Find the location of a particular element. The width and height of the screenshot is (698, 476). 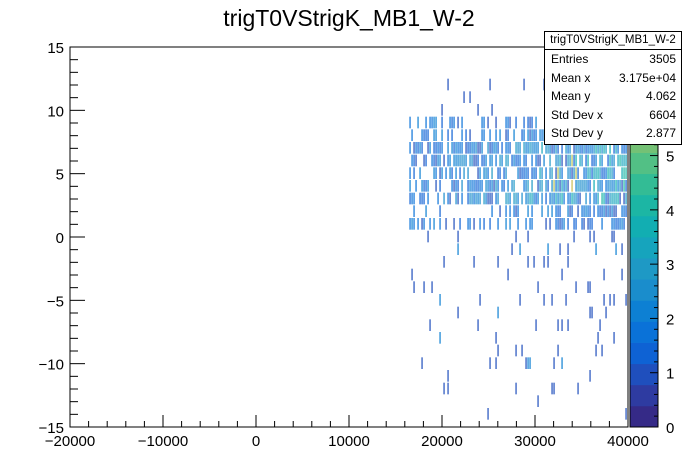

z-tick-label: 5 is located at coordinates (670, 157).